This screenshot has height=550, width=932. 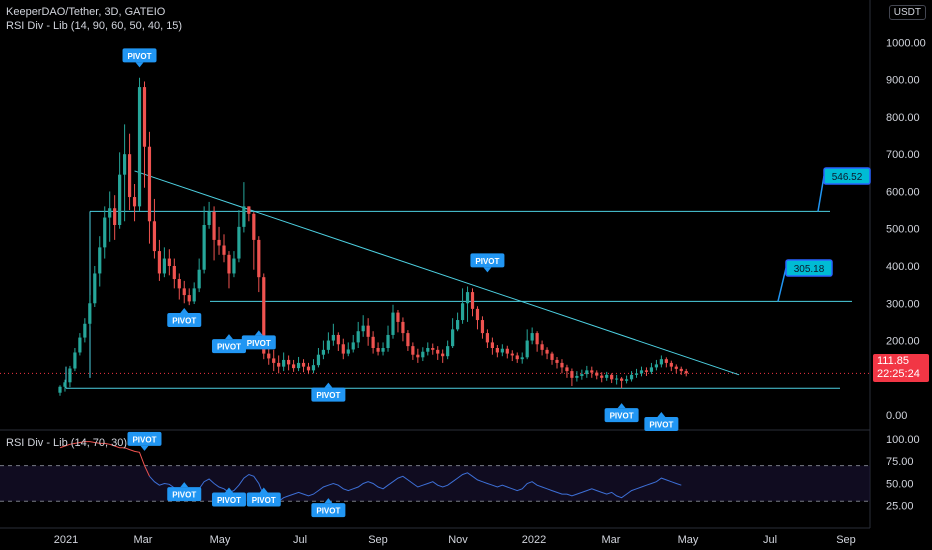 What do you see at coordinates (903, 81) in the screenshot?
I see `price-tick-label: 900.00` at bounding box center [903, 81].